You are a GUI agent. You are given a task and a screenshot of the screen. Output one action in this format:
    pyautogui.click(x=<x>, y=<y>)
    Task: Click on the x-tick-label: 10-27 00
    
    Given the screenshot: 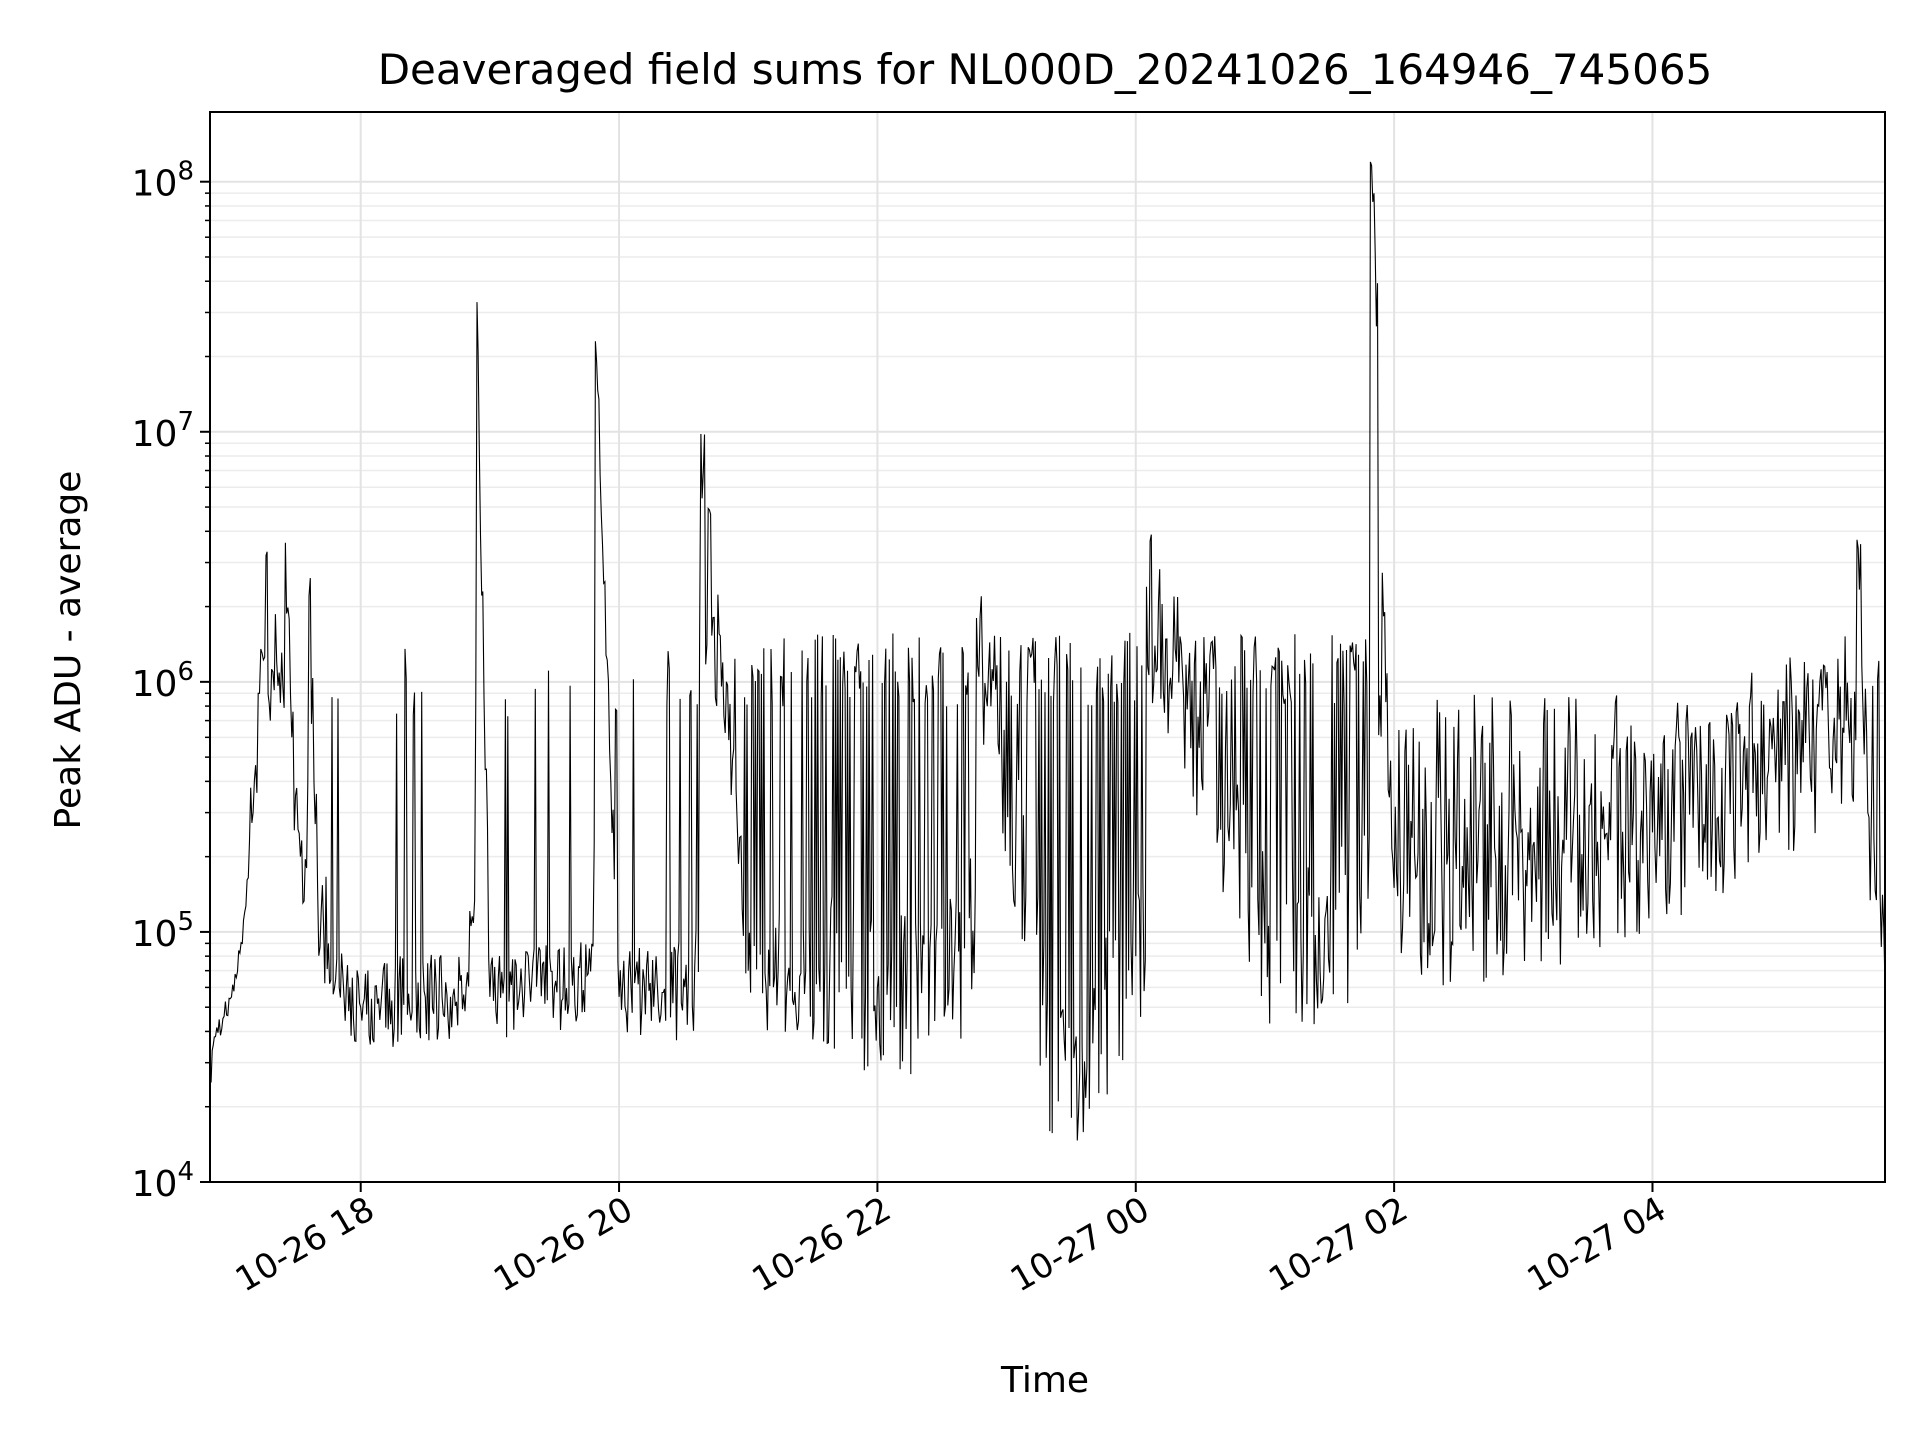 What is the action you would take?
    pyautogui.click(x=1080, y=1244)
    